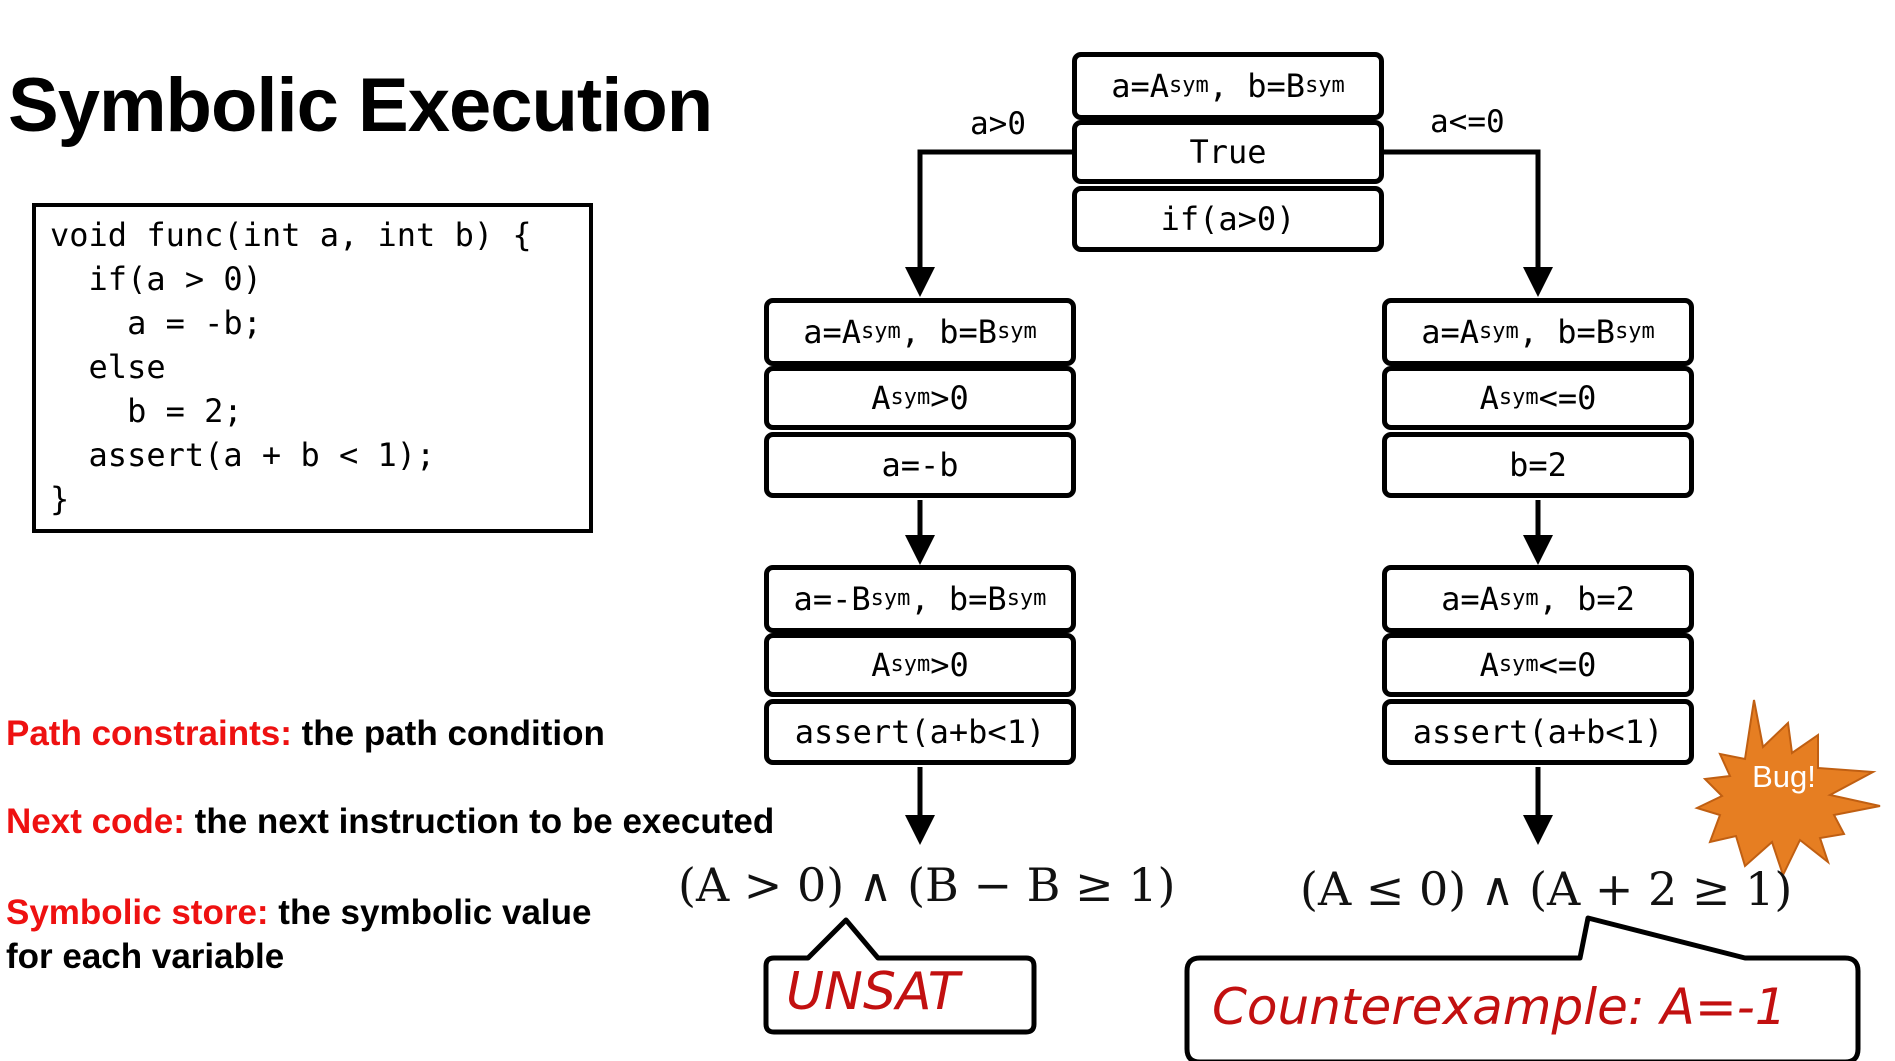 Image resolution: width=1895 pixels, height=1061 pixels. Describe the element at coordinates (60, 499) in the screenshot. I see `code-line: }` at that location.